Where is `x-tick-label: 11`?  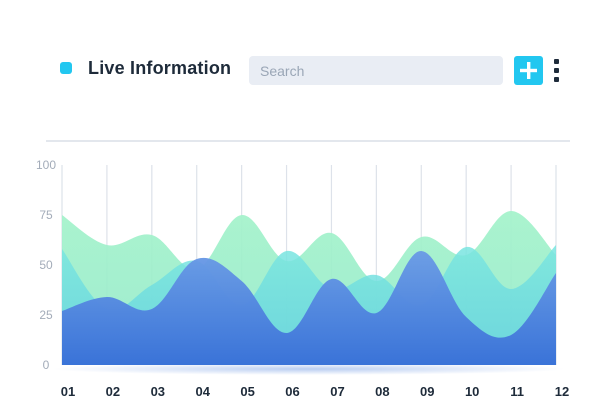
x-tick-label: 11 is located at coordinates (517, 391).